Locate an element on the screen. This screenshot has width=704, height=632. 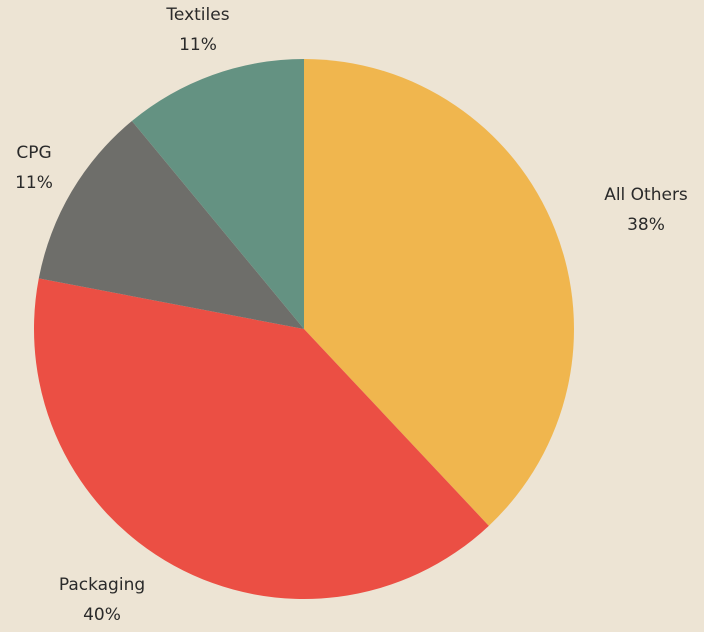
slice-category-all-others: All Others is located at coordinates (646, 195).